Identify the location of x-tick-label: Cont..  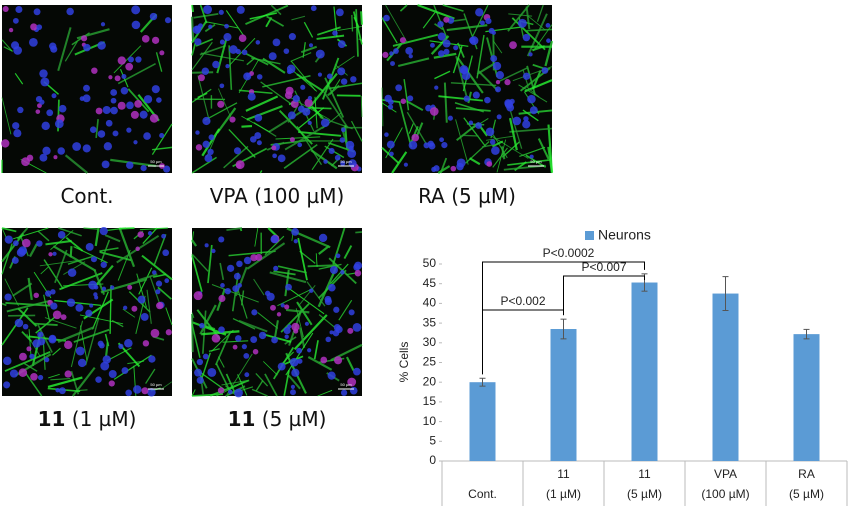
(482, 494).